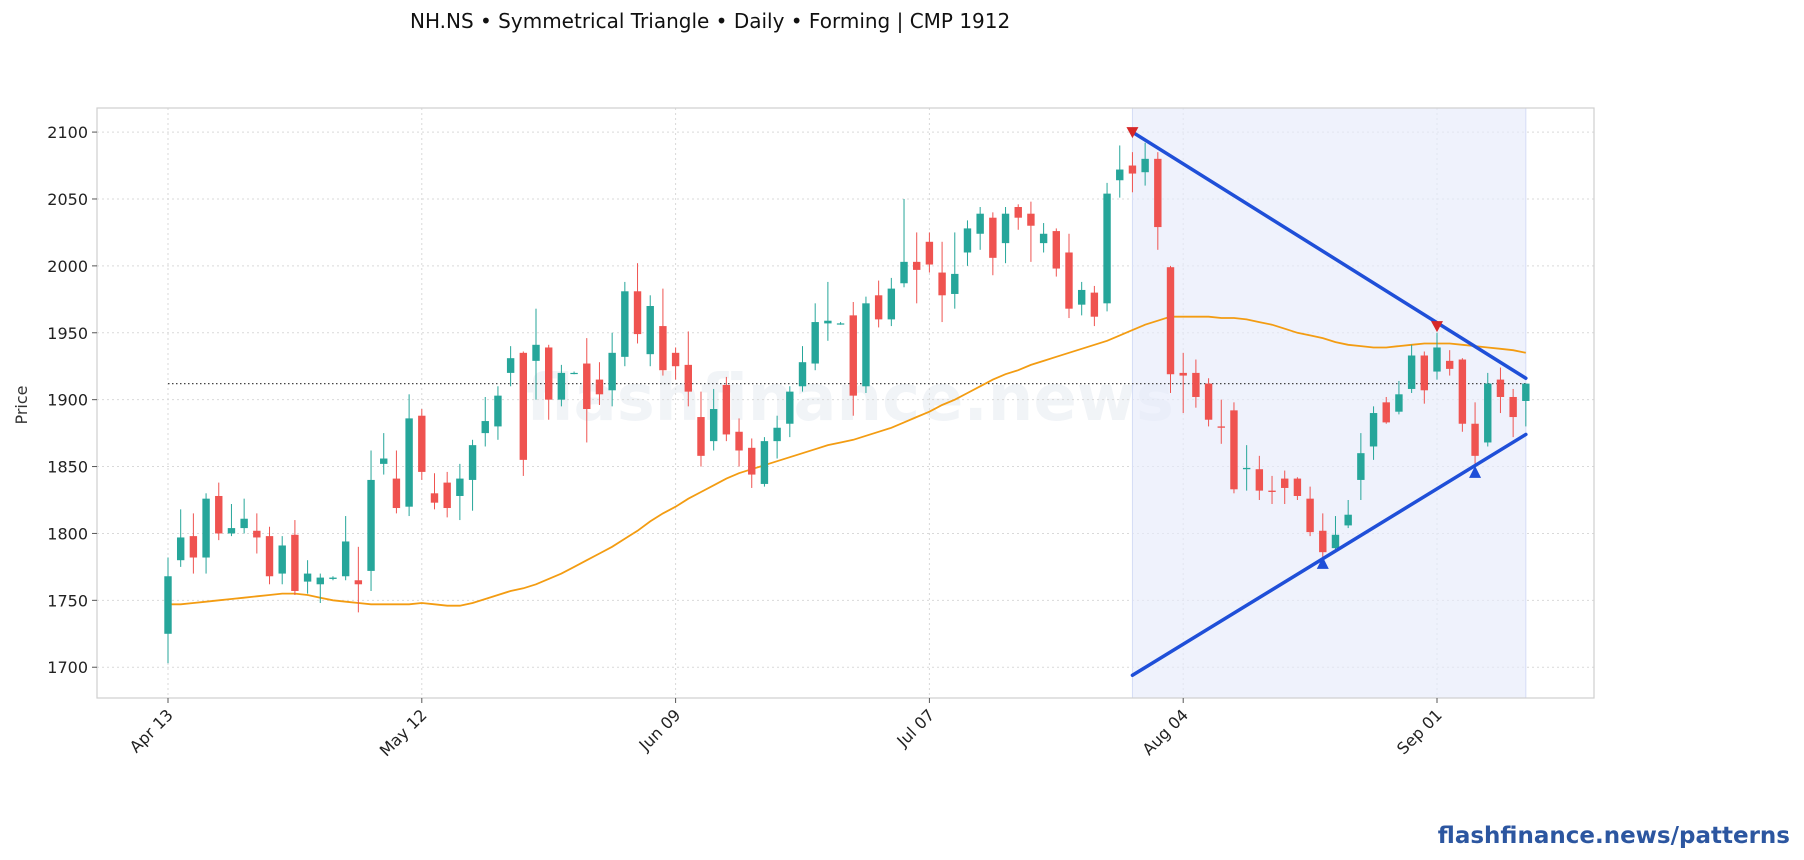  Describe the element at coordinates (67, 400) in the screenshot. I see `y-tick-label: 1900` at that location.